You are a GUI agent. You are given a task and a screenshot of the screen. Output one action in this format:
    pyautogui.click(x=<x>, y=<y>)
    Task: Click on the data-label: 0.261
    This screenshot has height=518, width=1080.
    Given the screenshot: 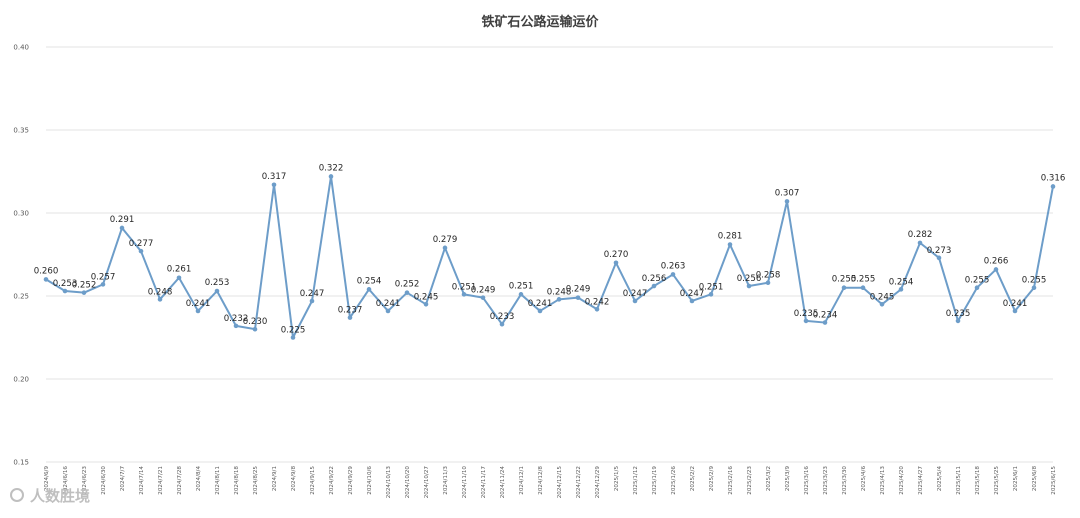 What is the action you would take?
    pyautogui.click(x=179, y=270)
    